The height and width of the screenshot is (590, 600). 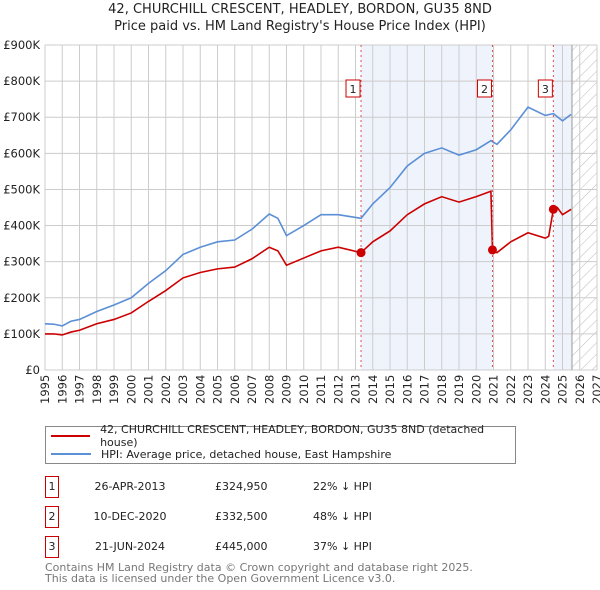 What do you see at coordinates (442, 389) in the screenshot?
I see `x-tick-label: 2018` at bounding box center [442, 389].